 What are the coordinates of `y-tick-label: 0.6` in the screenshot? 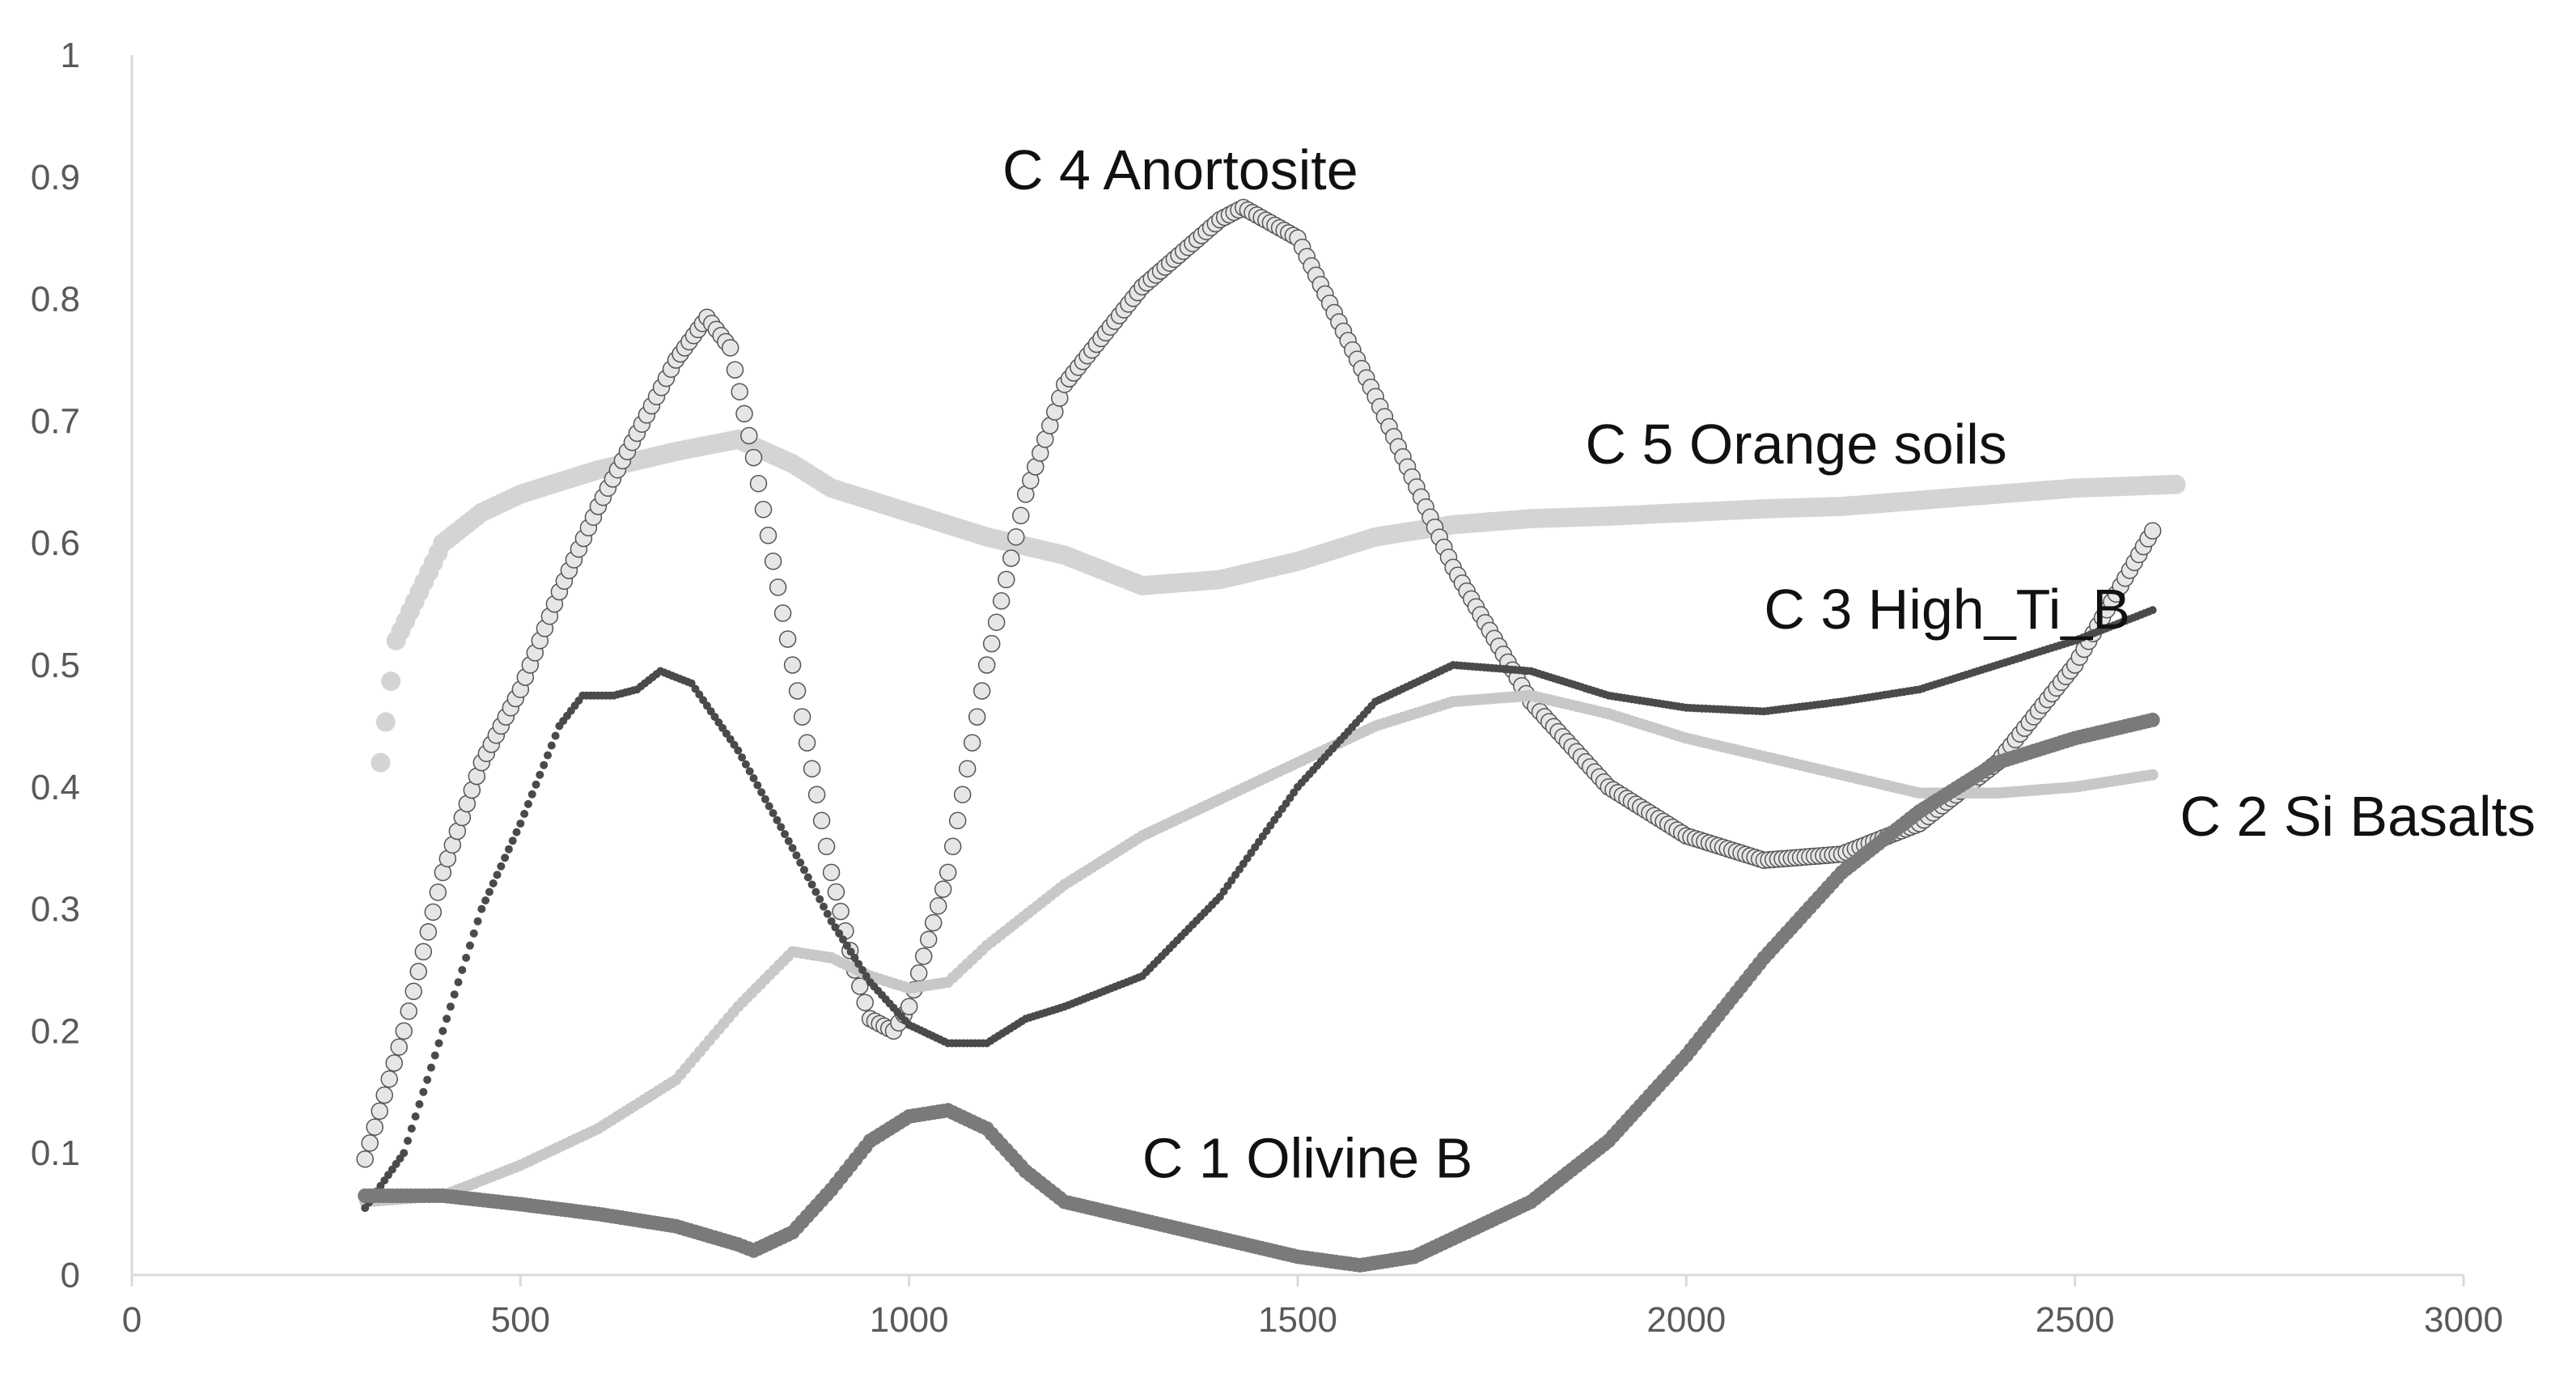 It's located at (55, 543).